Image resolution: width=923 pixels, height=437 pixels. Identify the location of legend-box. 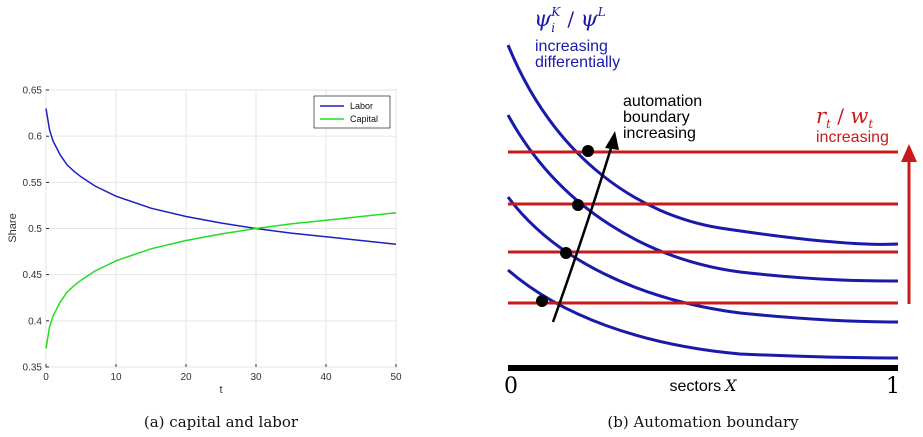
(352, 112).